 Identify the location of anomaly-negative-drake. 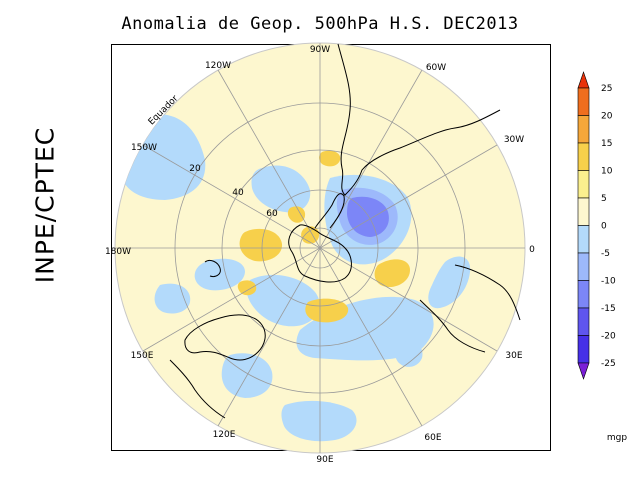
(281, 189).